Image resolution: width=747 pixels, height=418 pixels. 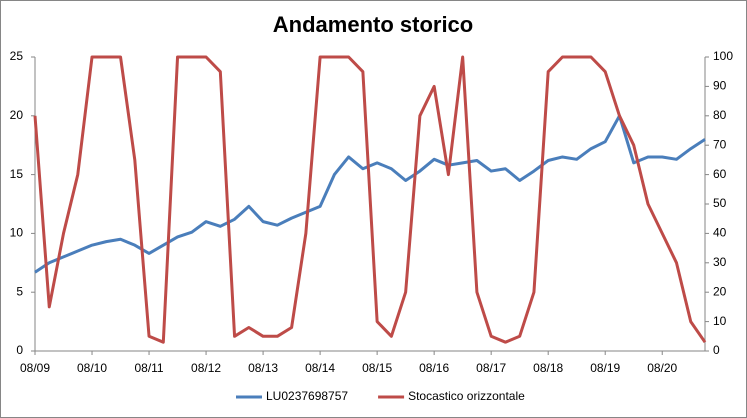 I want to click on y2-tick-label: 90, so click(x=720, y=86).